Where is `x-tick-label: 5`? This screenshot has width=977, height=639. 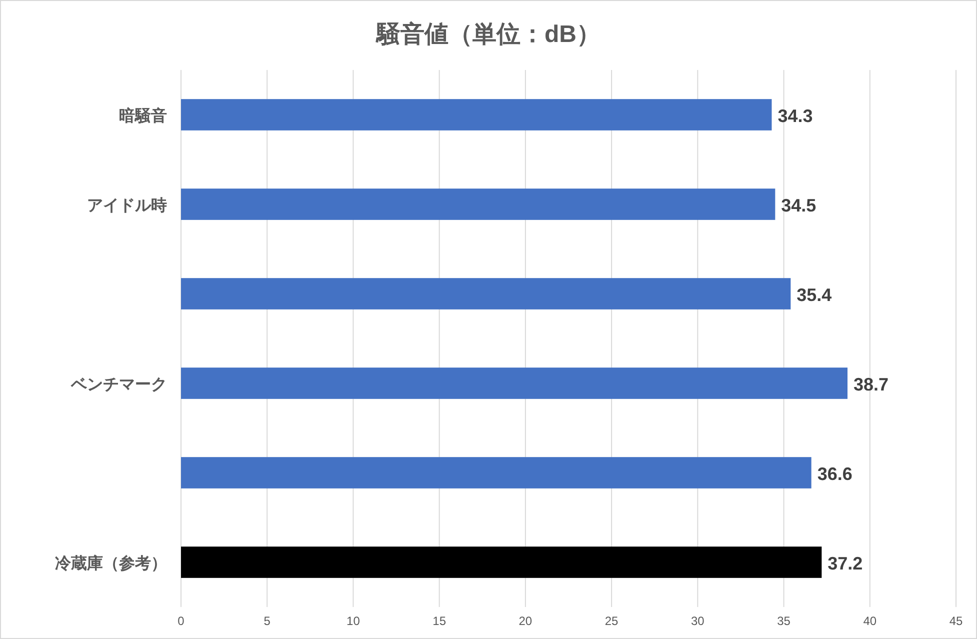 x-tick-label: 5 is located at coordinates (267, 621).